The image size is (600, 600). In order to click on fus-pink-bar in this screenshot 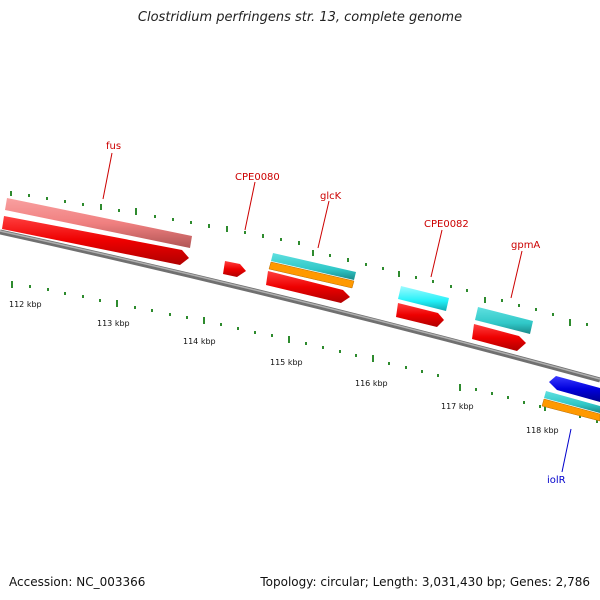, I will do `click(98, 223)`.